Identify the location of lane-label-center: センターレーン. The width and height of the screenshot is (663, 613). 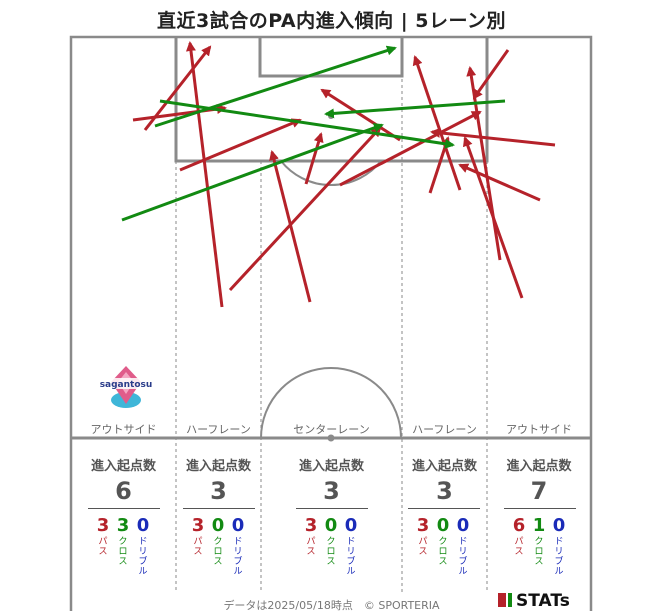
(331, 429).